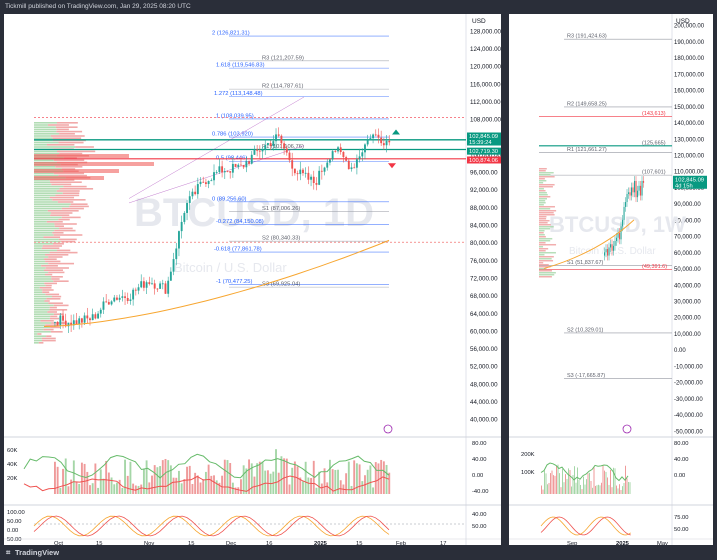  What do you see at coordinates (484, 226) in the screenshot?
I see `price-tick-label: 84,000.00` at bounding box center [484, 226].